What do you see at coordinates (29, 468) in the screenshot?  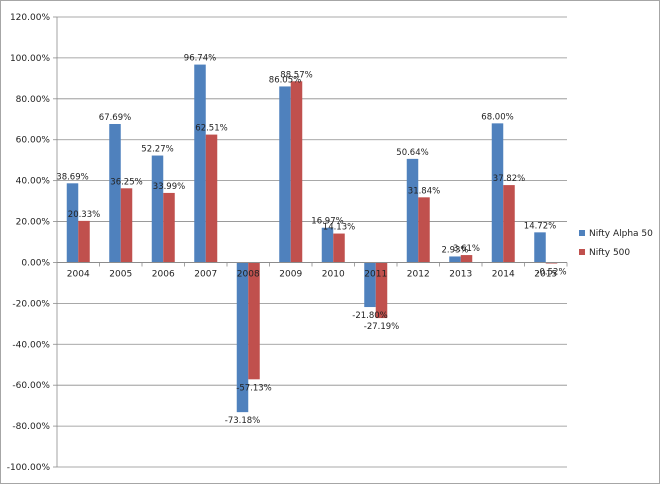 I see `y-tick-label: -100.00%` at bounding box center [29, 468].